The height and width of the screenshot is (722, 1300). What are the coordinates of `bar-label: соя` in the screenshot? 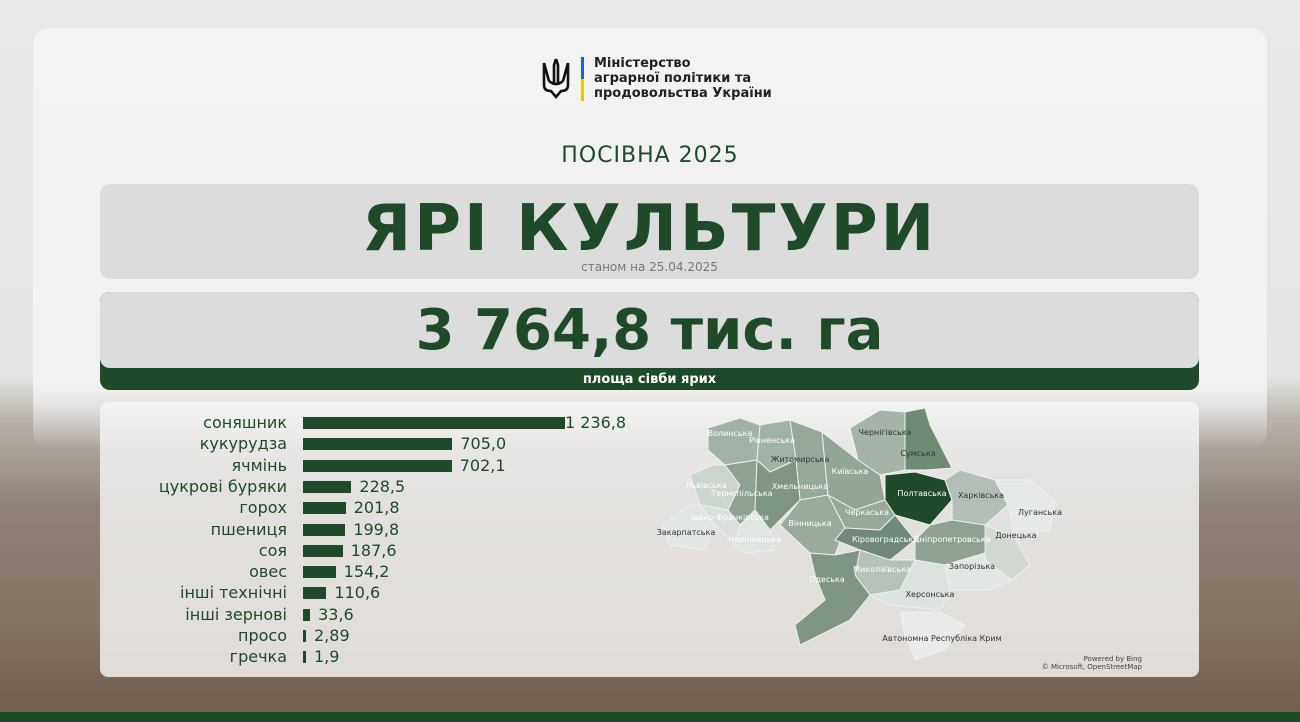 It's located at (272, 550).